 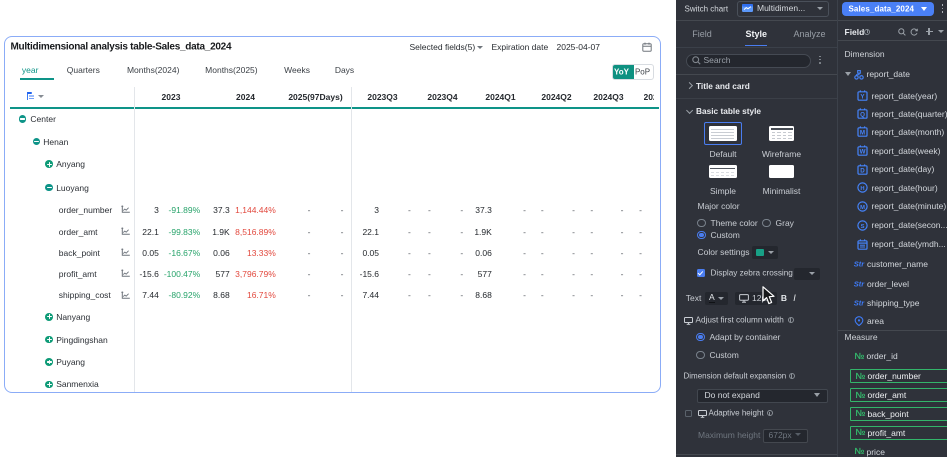 What do you see at coordinates (862, 151) in the screenshot?
I see `svg-text: W` at bounding box center [862, 151].